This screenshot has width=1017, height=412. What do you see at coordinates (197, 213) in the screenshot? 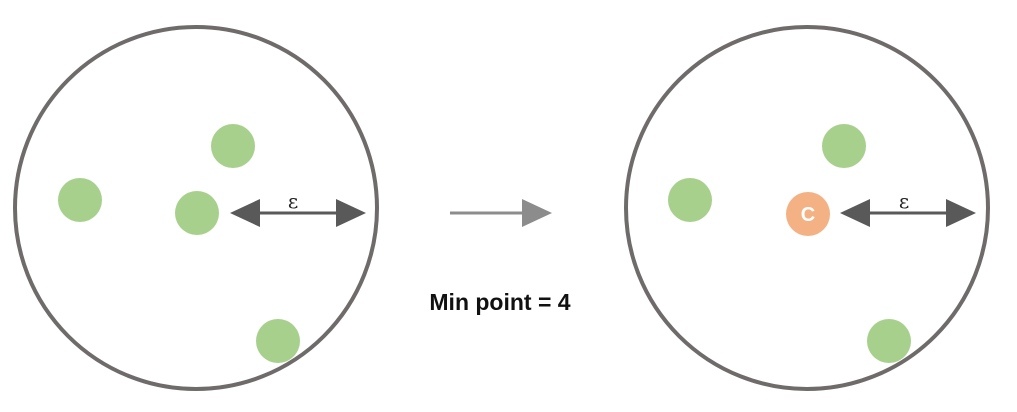
I see `left-point-center` at bounding box center [197, 213].